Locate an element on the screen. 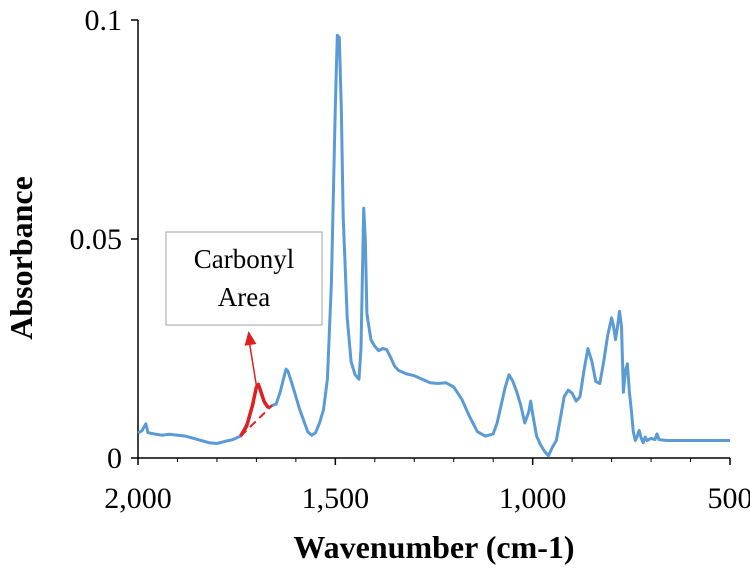 This screenshot has height=569, width=750. y-axis-ticks: 0 0.05 0.1 is located at coordinates (104, 239).